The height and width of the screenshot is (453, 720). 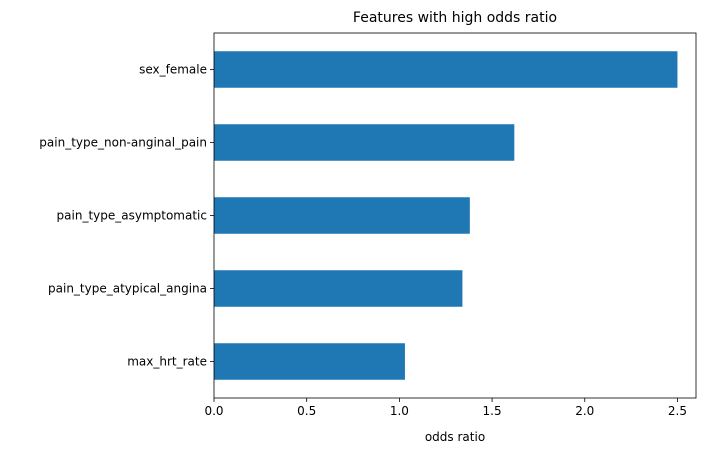 I want to click on x-axis-label: odds ratio, so click(x=455, y=437).